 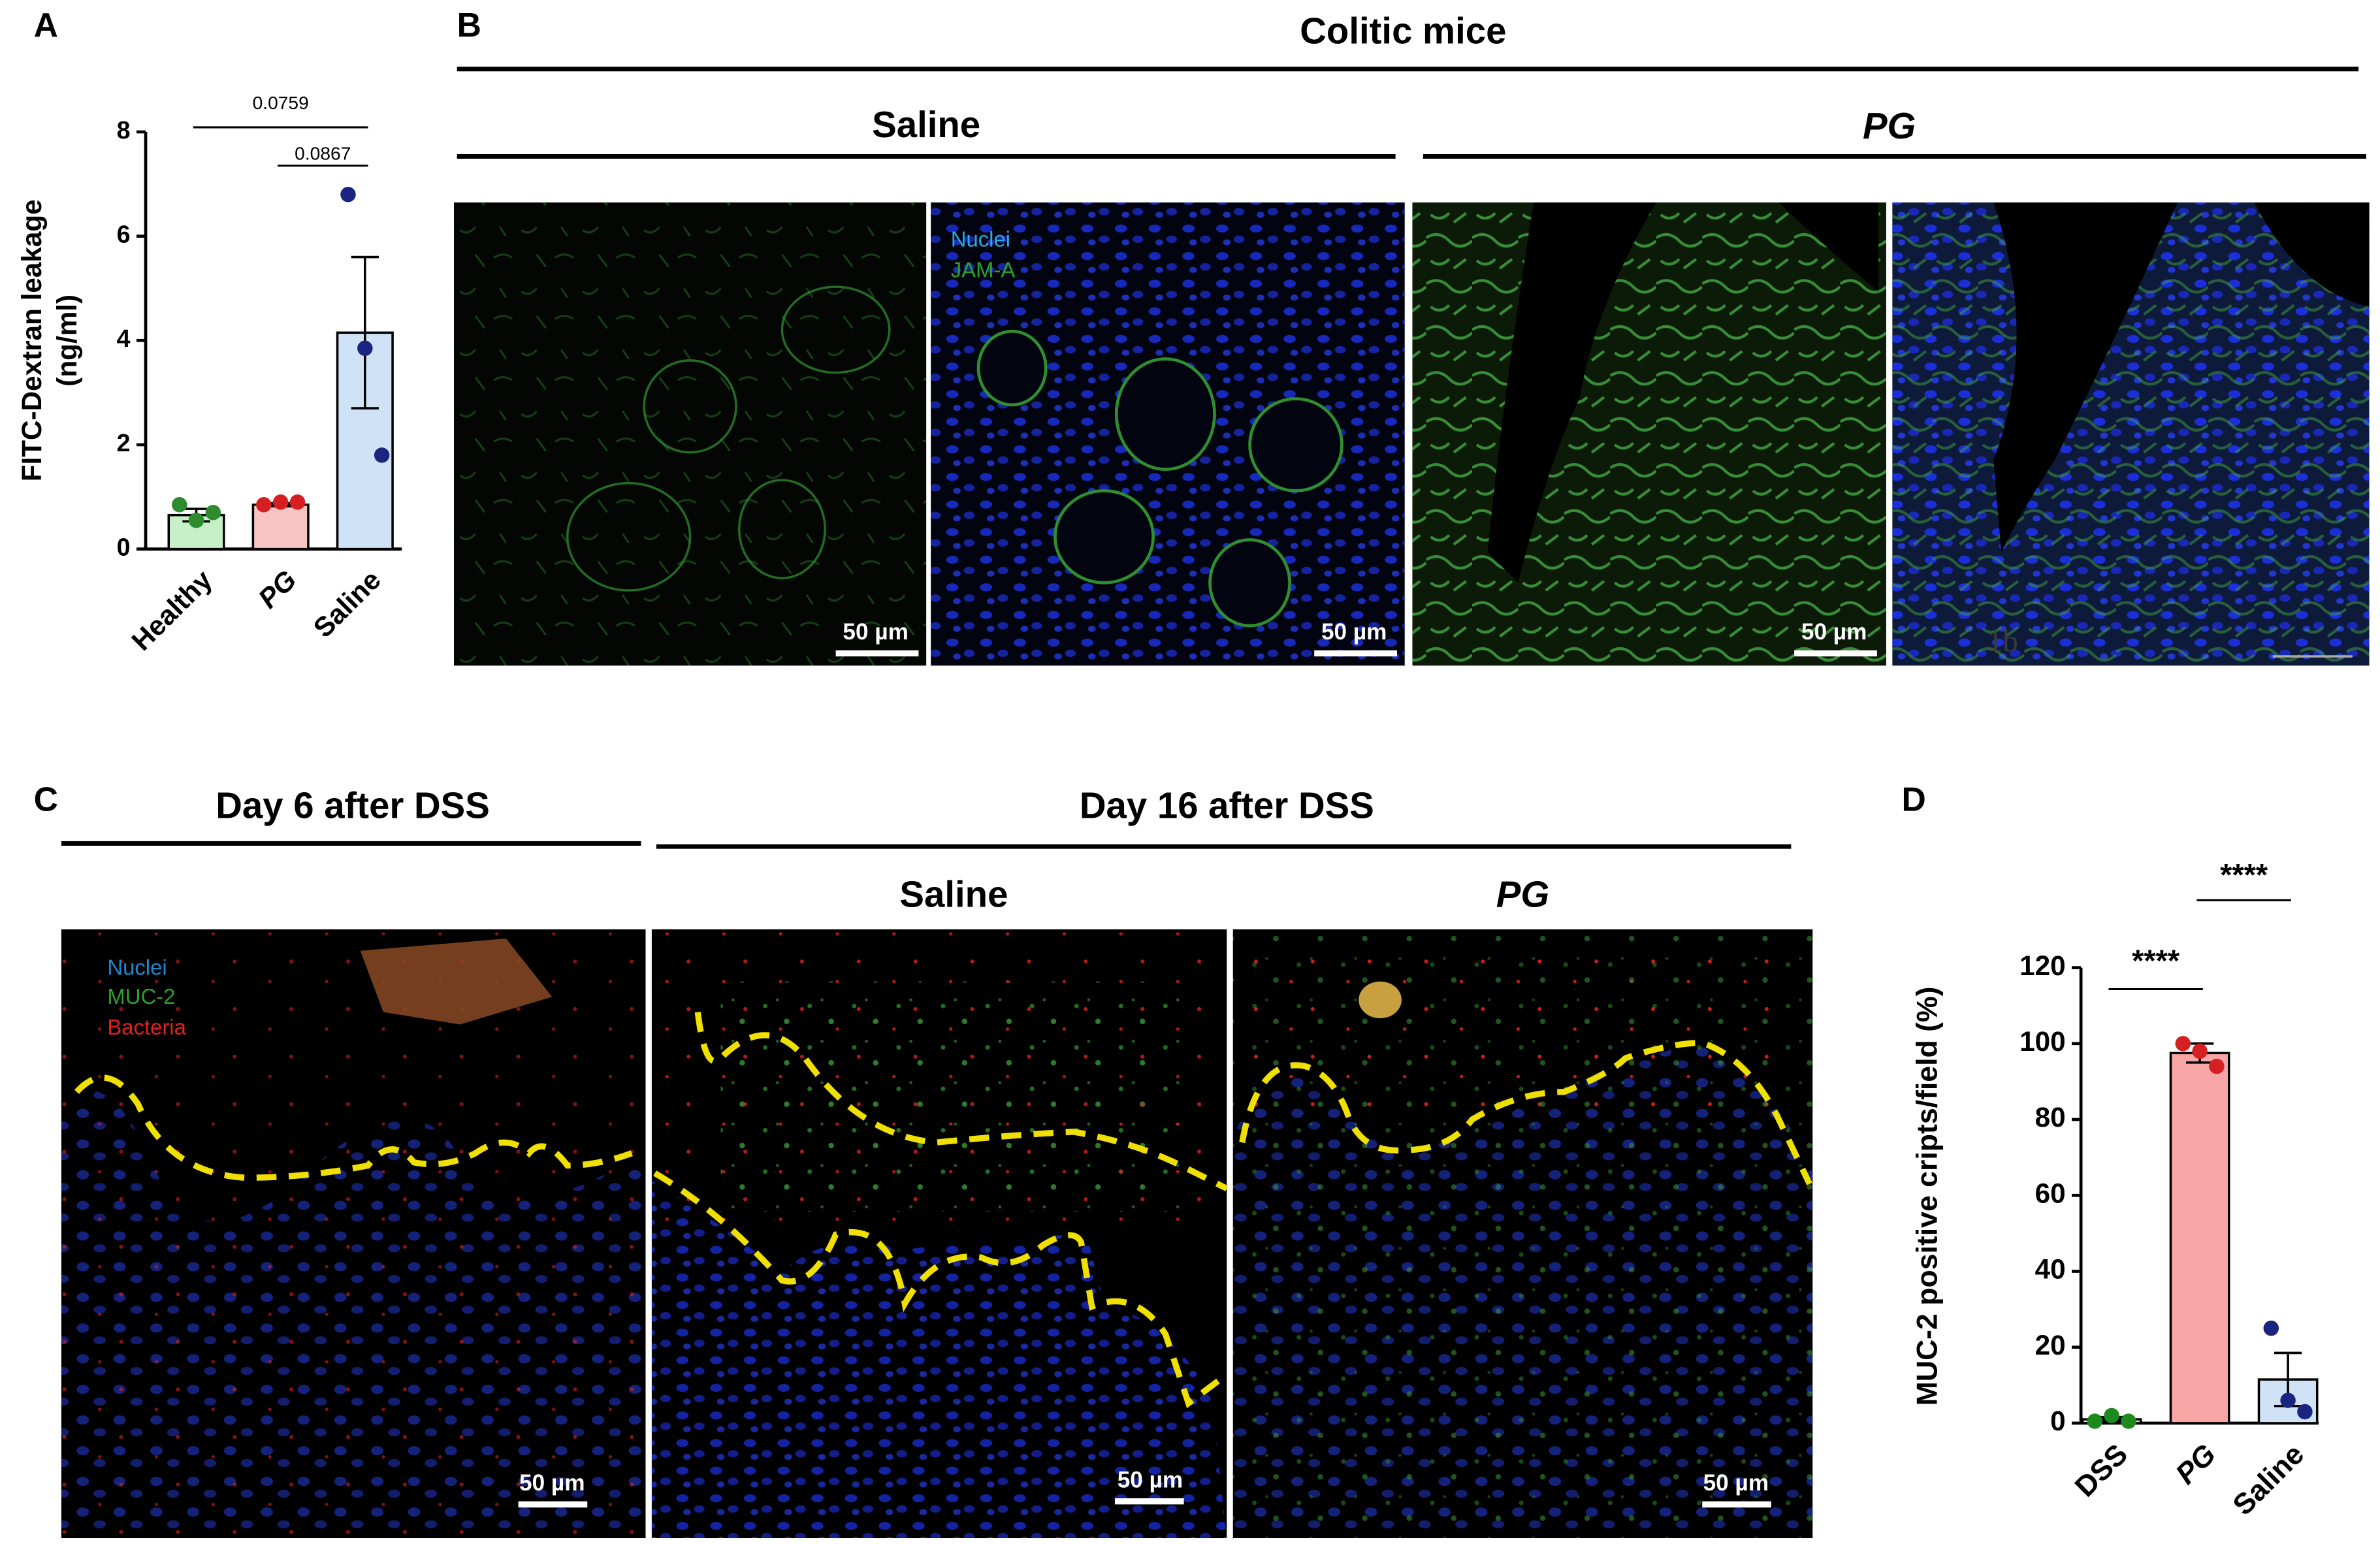 I want to click on y-axis-label: MUC-2 positive cripts/field (%), so click(x=1927, y=1196).